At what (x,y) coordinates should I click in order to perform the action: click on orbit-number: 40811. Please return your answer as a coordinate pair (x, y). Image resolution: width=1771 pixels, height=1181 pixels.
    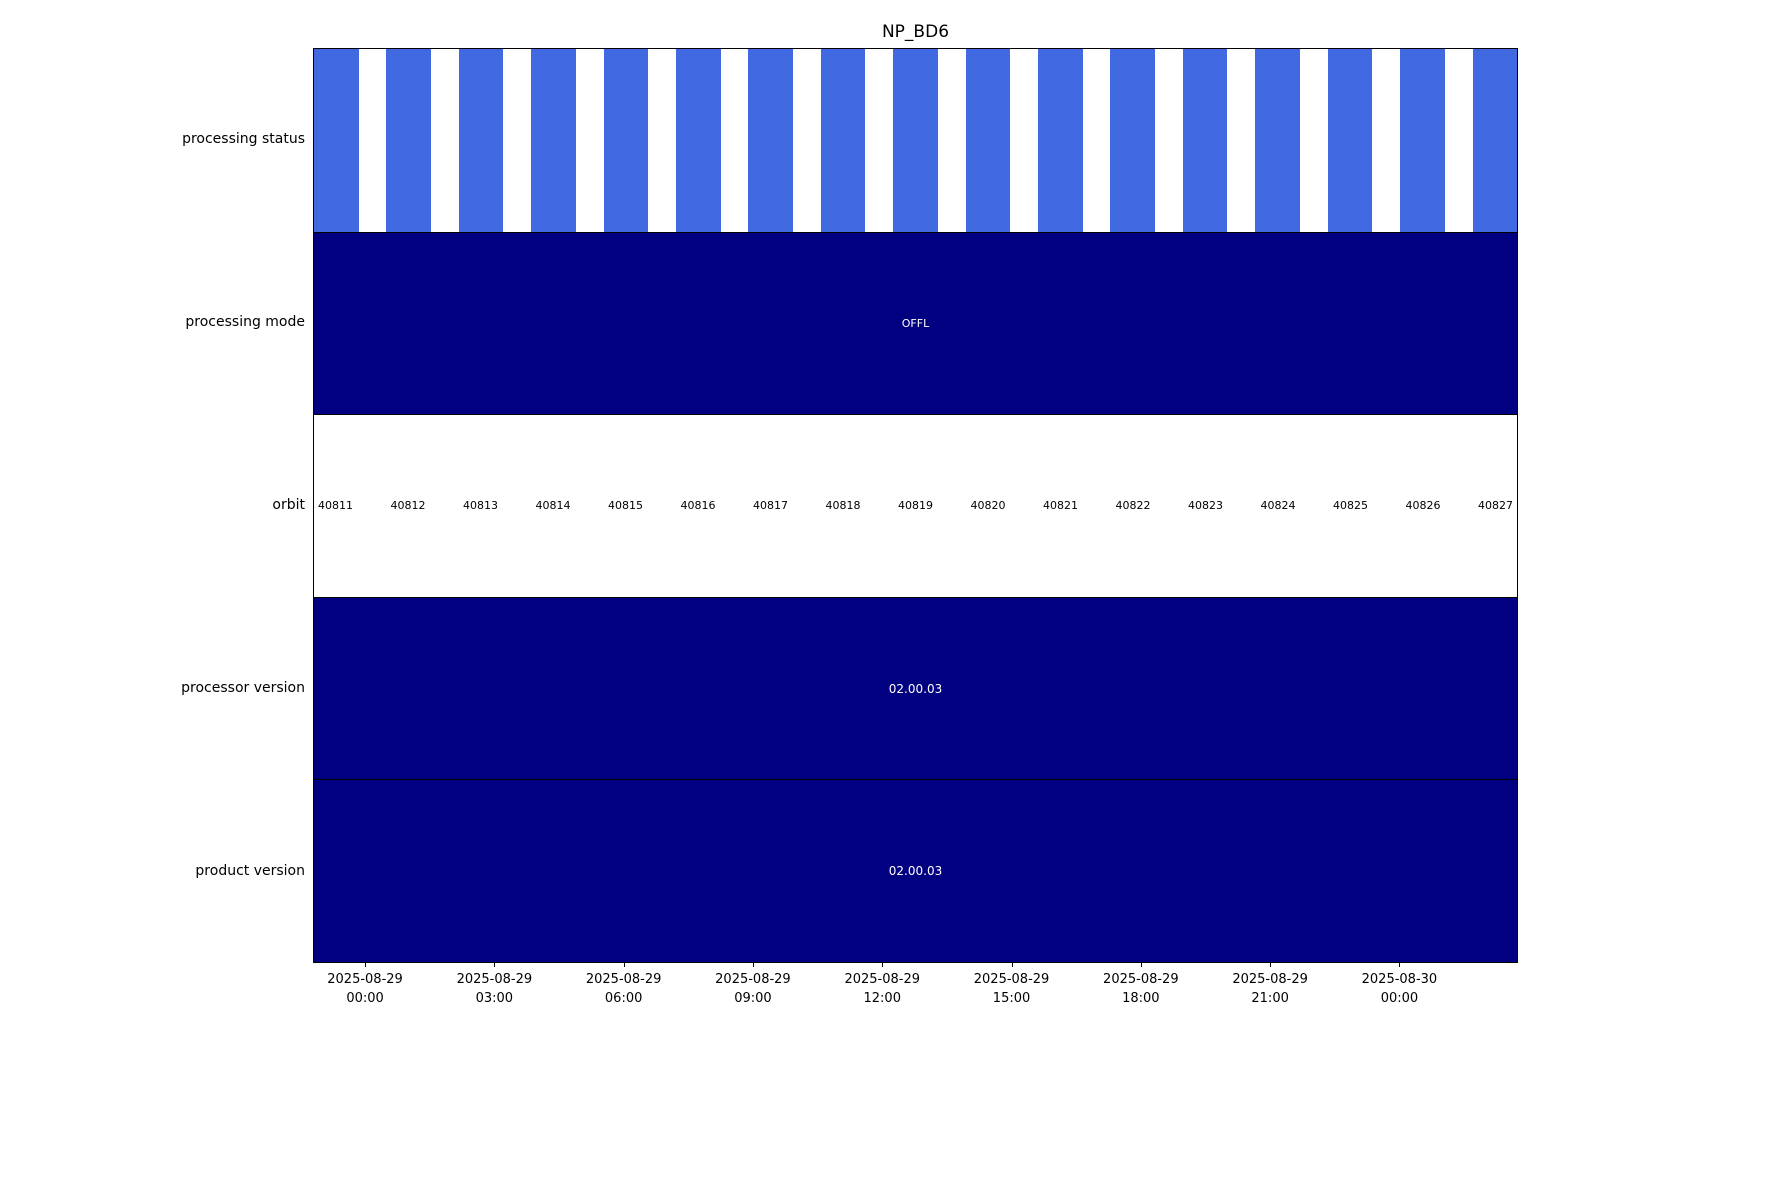
    Looking at the image, I should click on (335, 506).